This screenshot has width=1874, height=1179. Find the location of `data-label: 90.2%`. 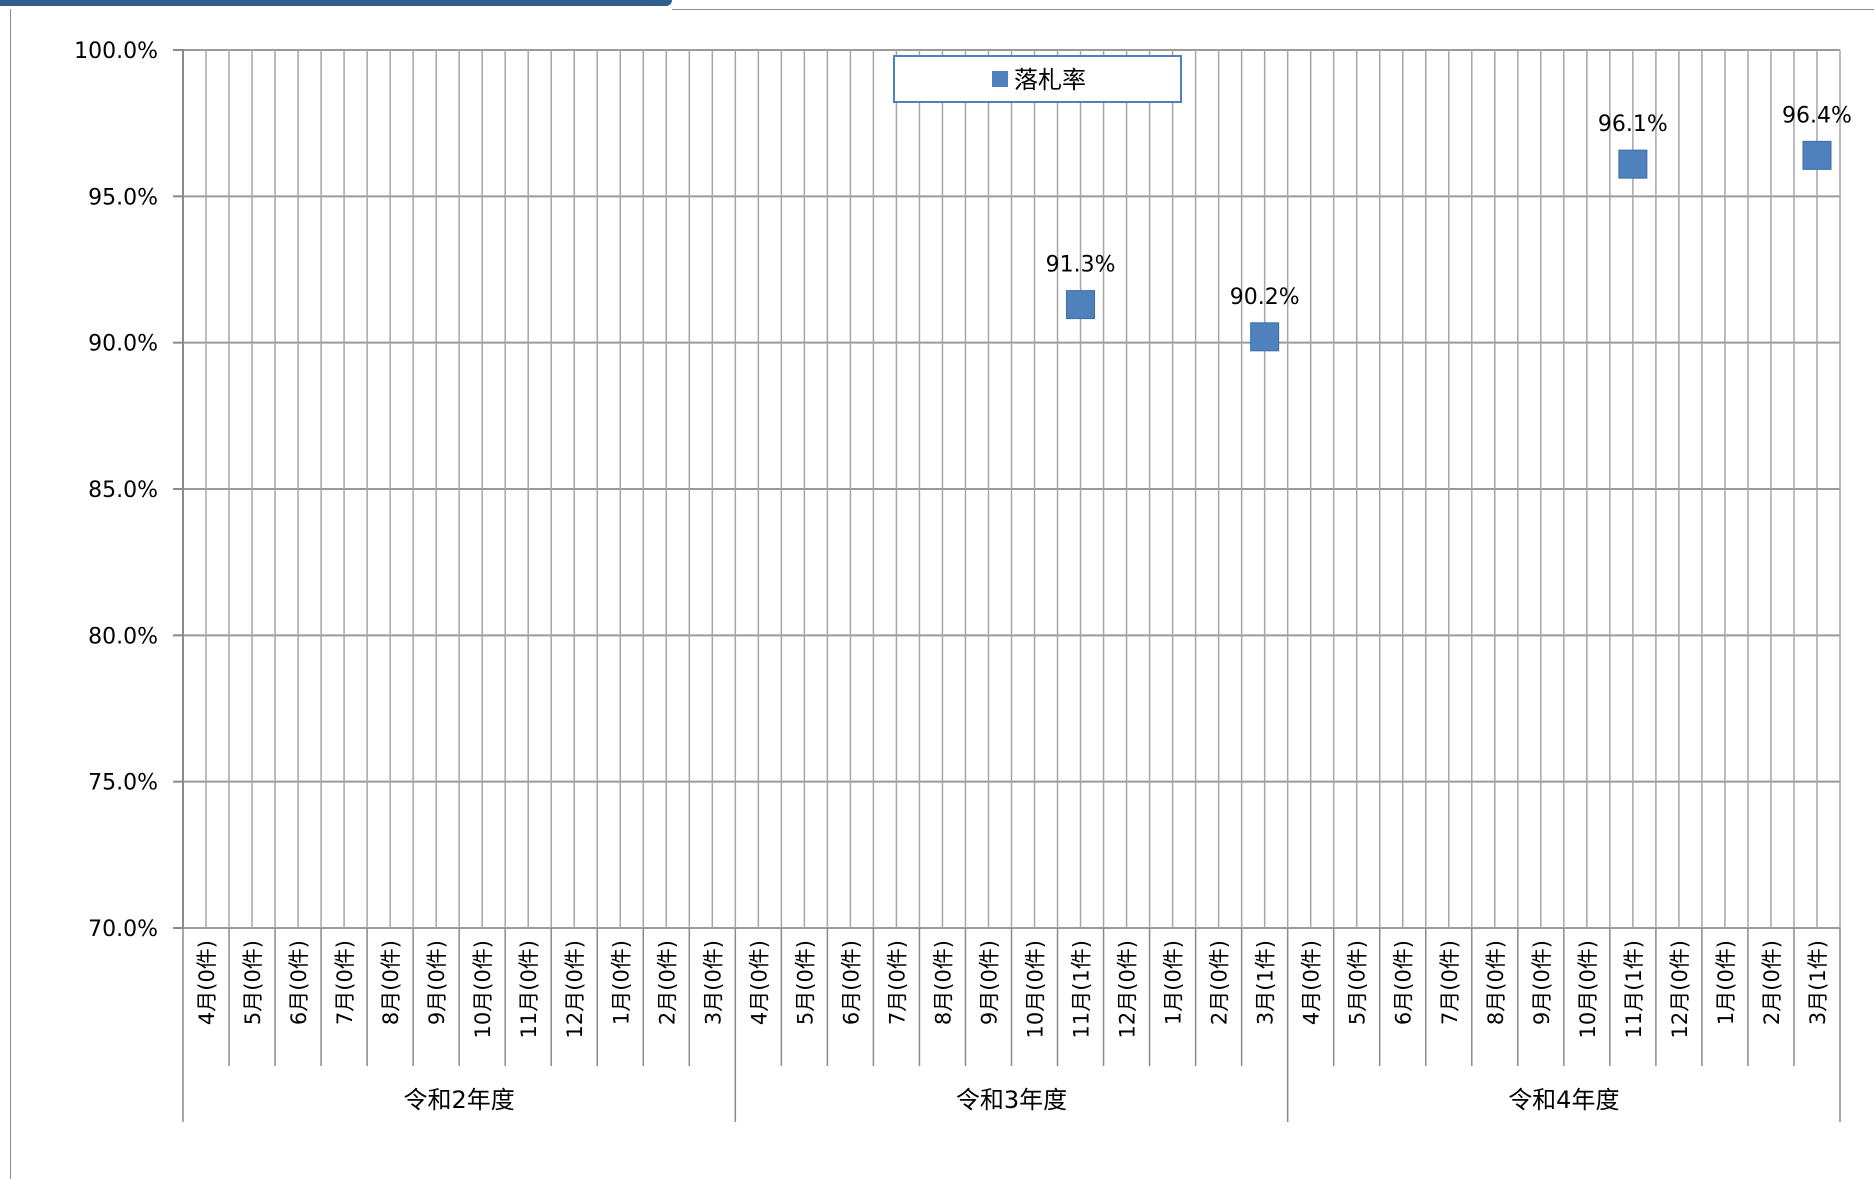

data-label: 90.2% is located at coordinates (1265, 297).